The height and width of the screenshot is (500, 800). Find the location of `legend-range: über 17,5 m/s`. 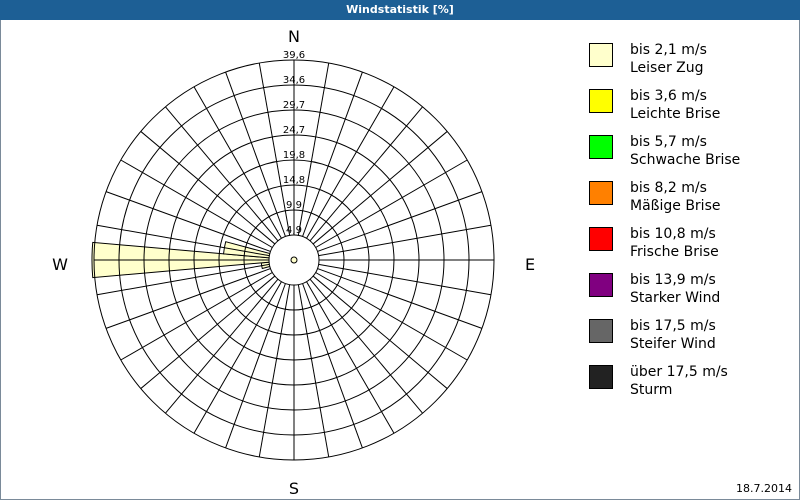

legend-range: über 17,5 m/s is located at coordinates (679, 372).